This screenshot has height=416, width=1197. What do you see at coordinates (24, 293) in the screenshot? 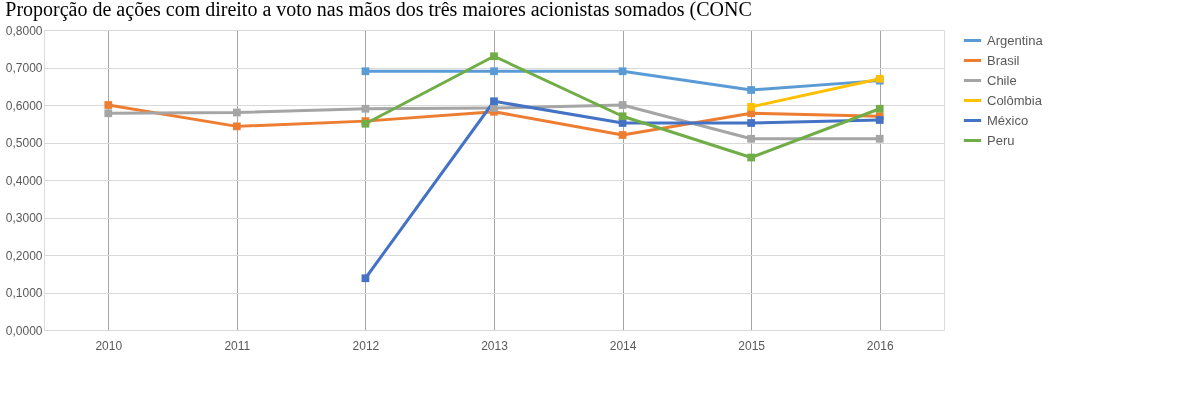
I see `y-tick-label: 0,1000` at bounding box center [24, 293].